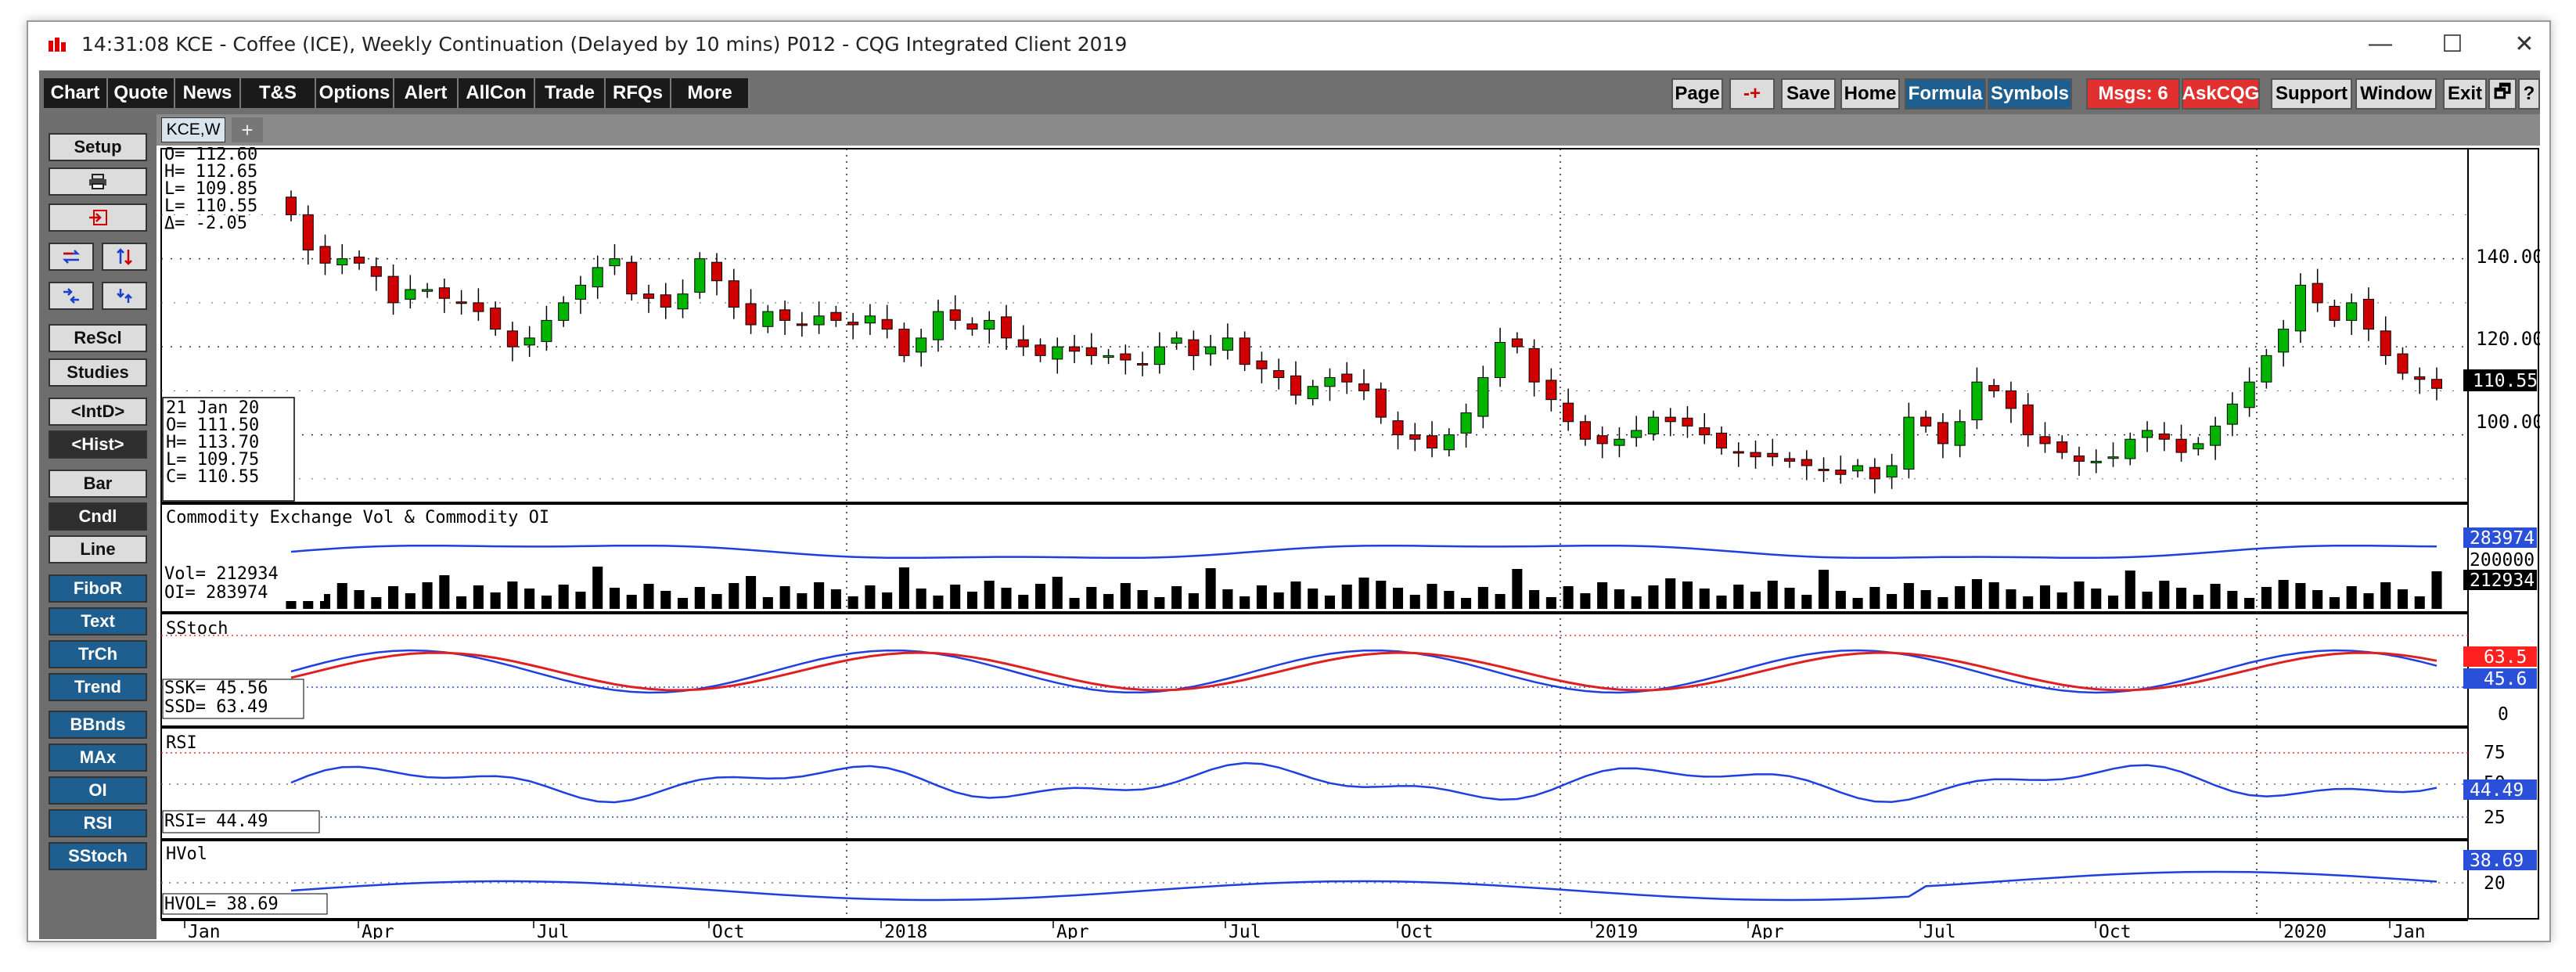 The image size is (2576, 972). I want to click on open-interest-button: OI, so click(98, 790).